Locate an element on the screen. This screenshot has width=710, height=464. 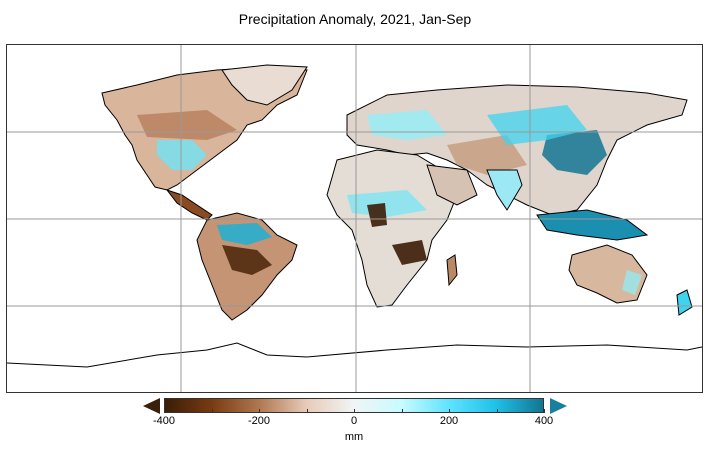
colorbar-tick-label: 400 is located at coordinates (544, 421).